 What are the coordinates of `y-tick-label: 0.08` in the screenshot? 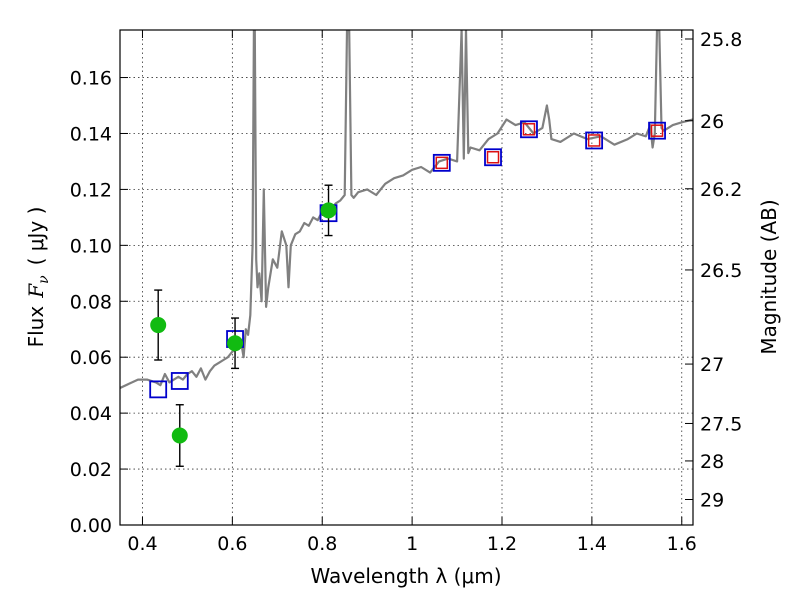 It's located at (91, 302).